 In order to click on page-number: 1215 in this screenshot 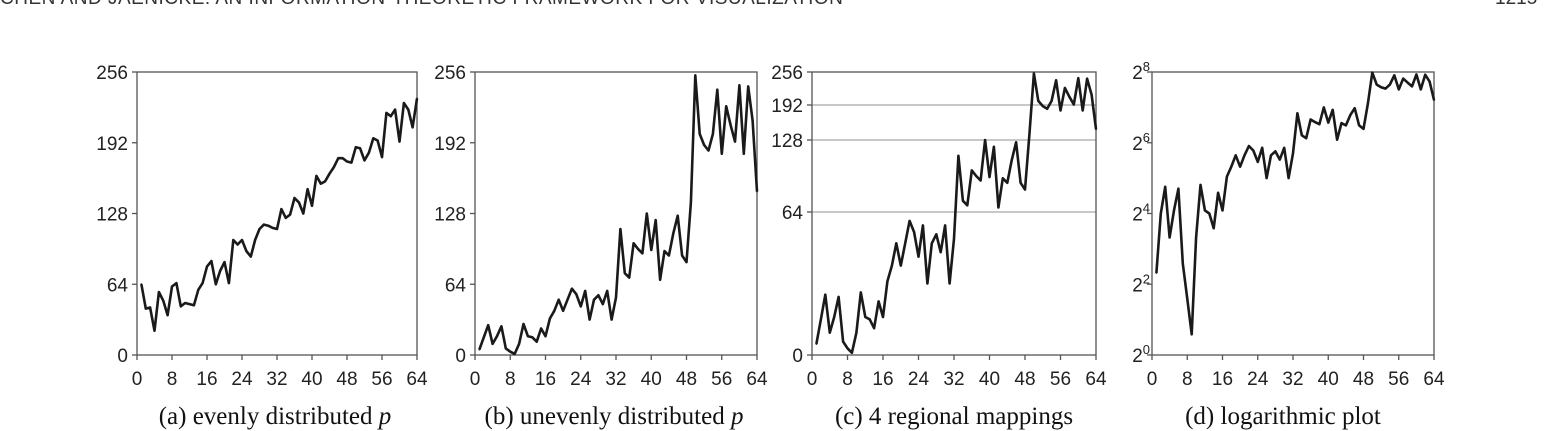, I will do `click(1516, 5)`.